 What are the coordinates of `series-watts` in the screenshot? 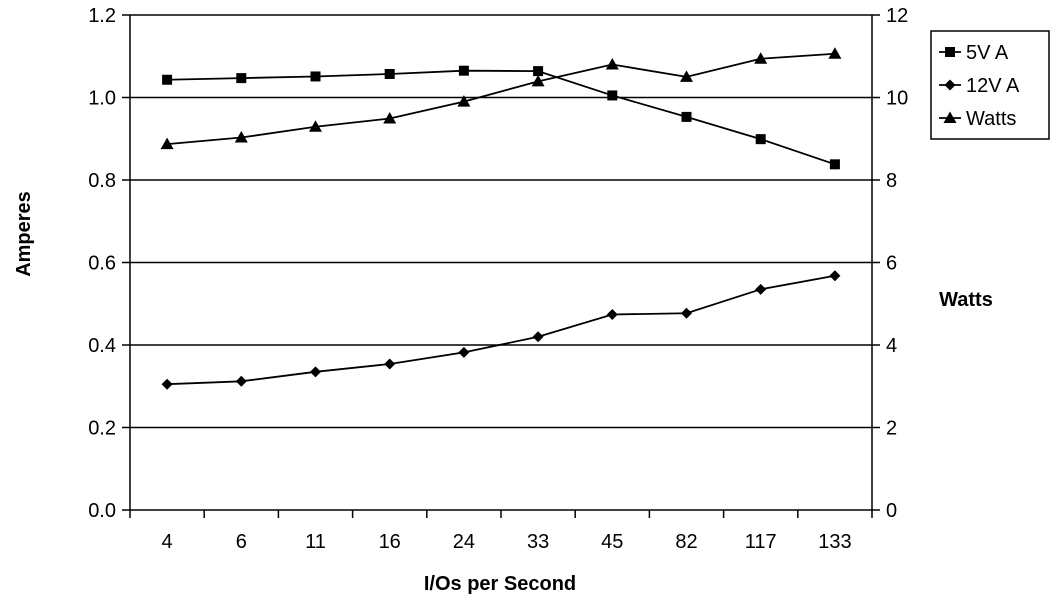 It's located at (501, 98).